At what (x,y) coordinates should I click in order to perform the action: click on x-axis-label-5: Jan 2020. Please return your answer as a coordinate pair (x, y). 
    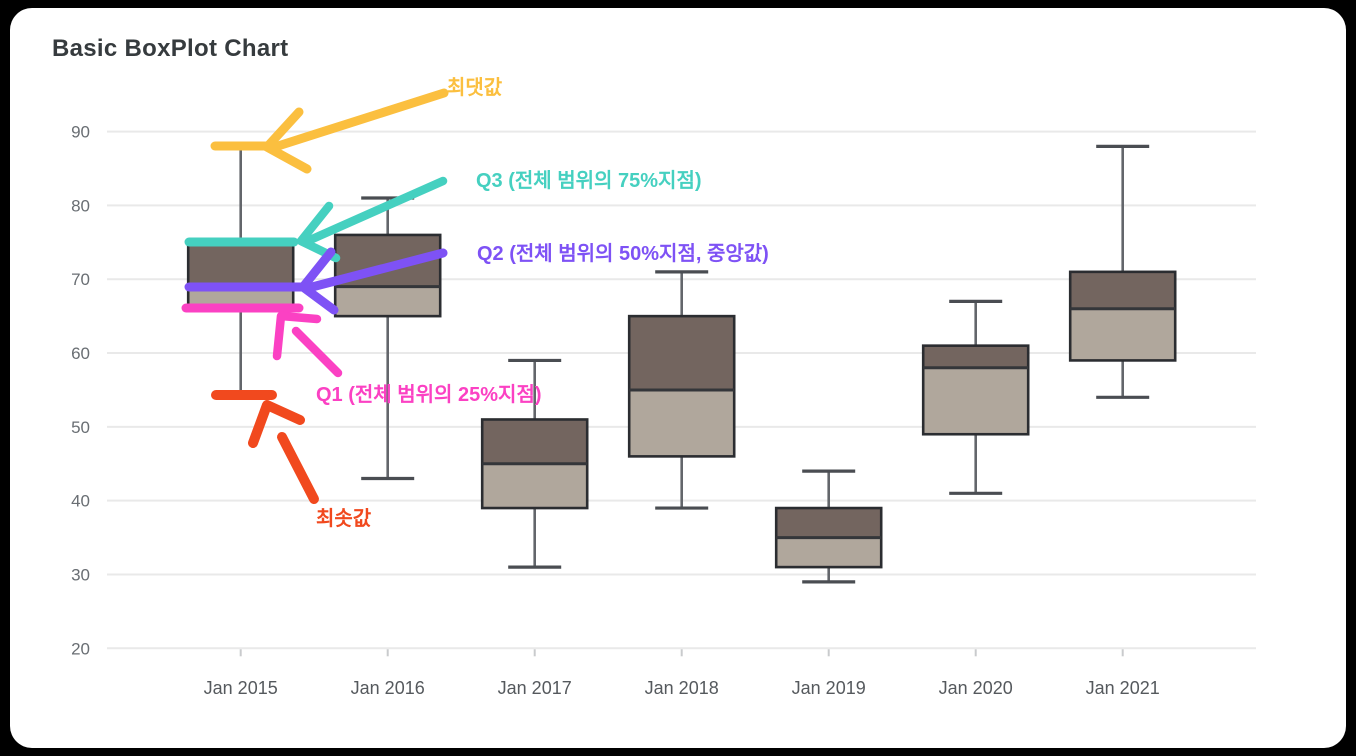
    Looking at the image, I should click on (976, 688).